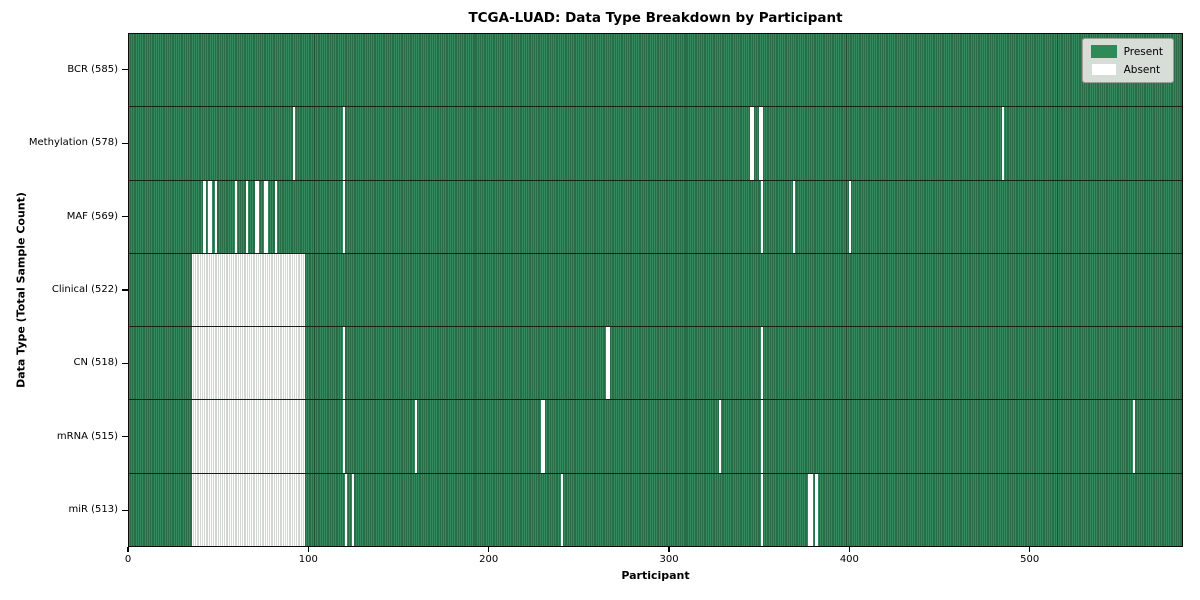  Describe the element at coordinates (655, 71) in the screenshot. I see `heatmap-row-BCR` at that location.